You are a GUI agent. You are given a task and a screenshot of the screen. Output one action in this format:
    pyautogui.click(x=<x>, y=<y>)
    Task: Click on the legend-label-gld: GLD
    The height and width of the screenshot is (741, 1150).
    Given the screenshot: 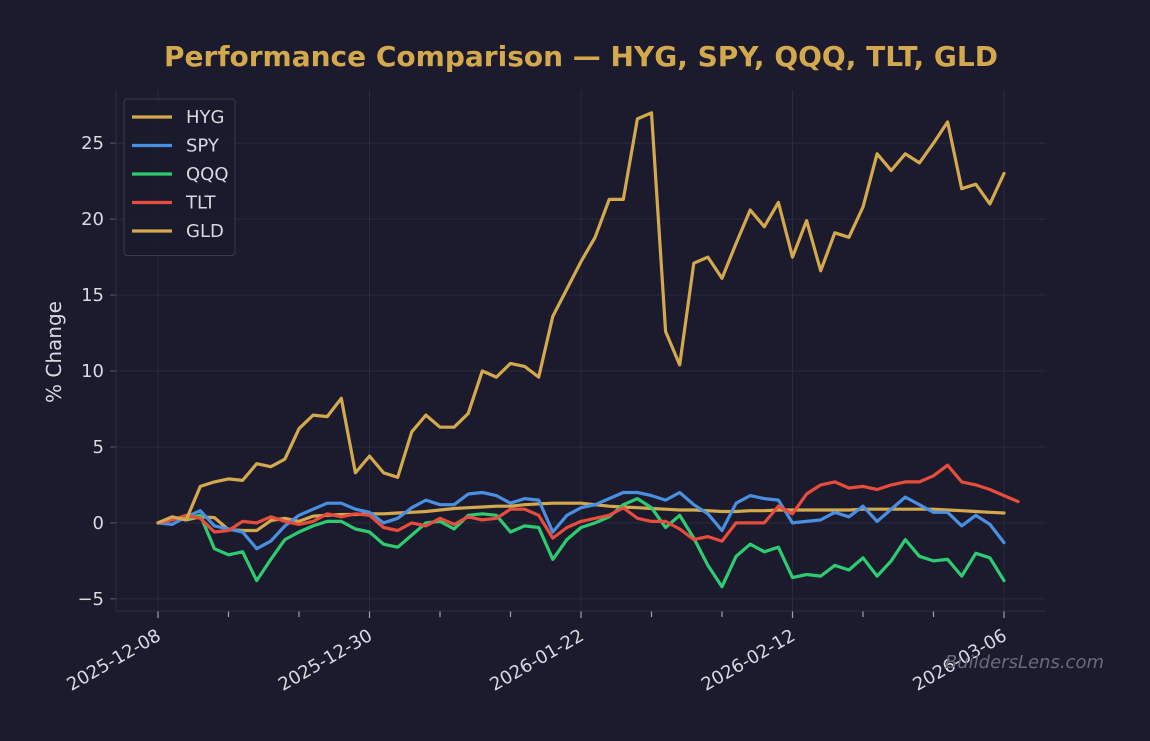 What is the action you would take?
    pyautogui.click(x=205, y=231)
    